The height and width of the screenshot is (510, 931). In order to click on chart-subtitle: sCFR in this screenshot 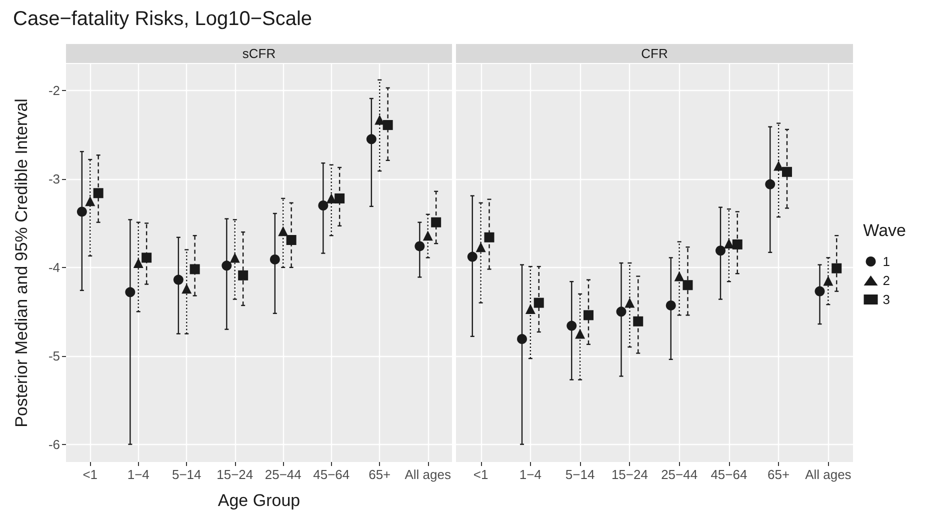, I will do `click(259, 53)`.